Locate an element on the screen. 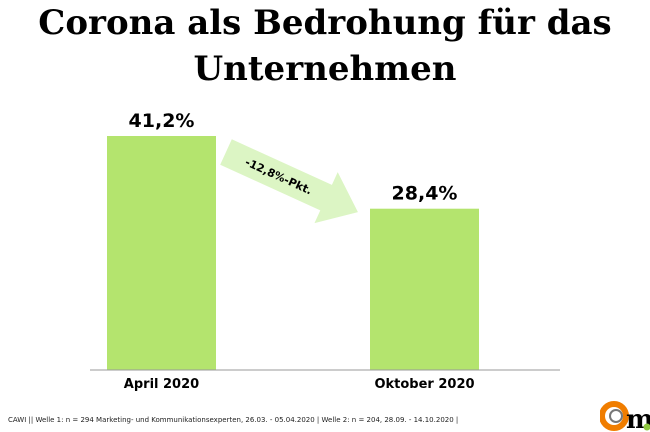  category-label: Oktober 2020 is located at coordinates (424, 384).